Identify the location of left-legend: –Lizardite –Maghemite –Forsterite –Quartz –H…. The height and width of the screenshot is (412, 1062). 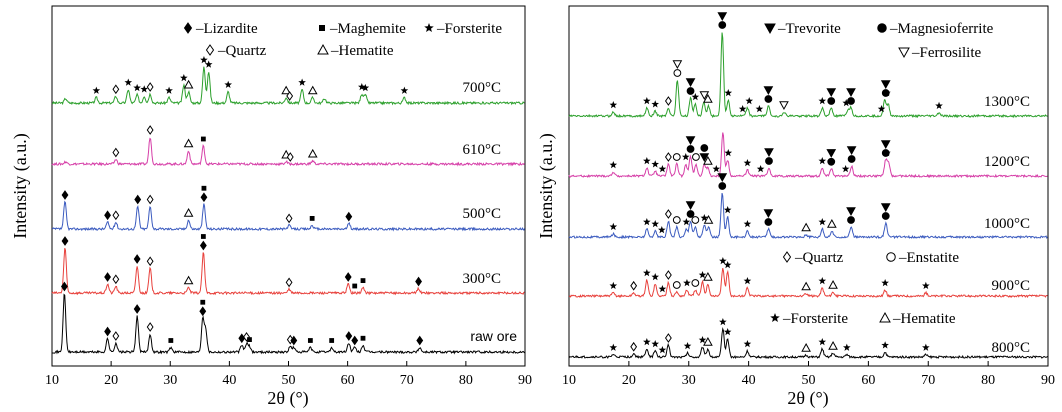
(342, 40).